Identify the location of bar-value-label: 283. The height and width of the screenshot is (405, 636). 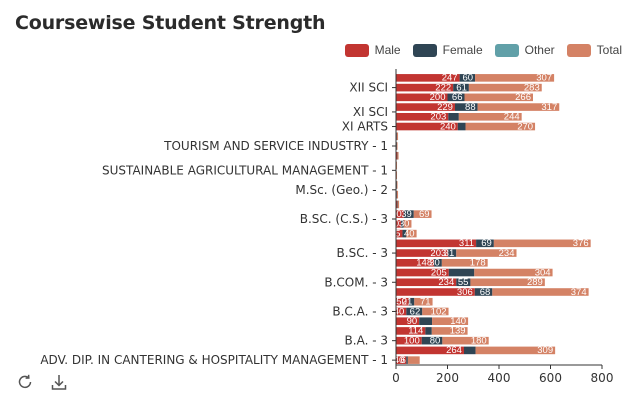
(532, 87).